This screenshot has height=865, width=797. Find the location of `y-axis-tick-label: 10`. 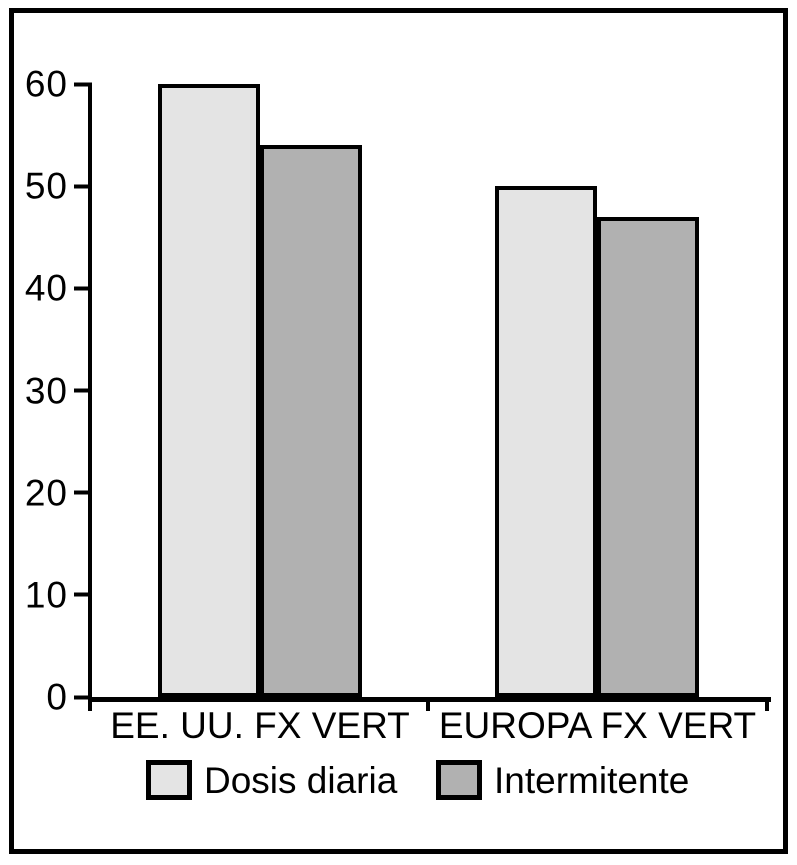

y-axis-tick-label: 10 is located at coordinates (46, 595).